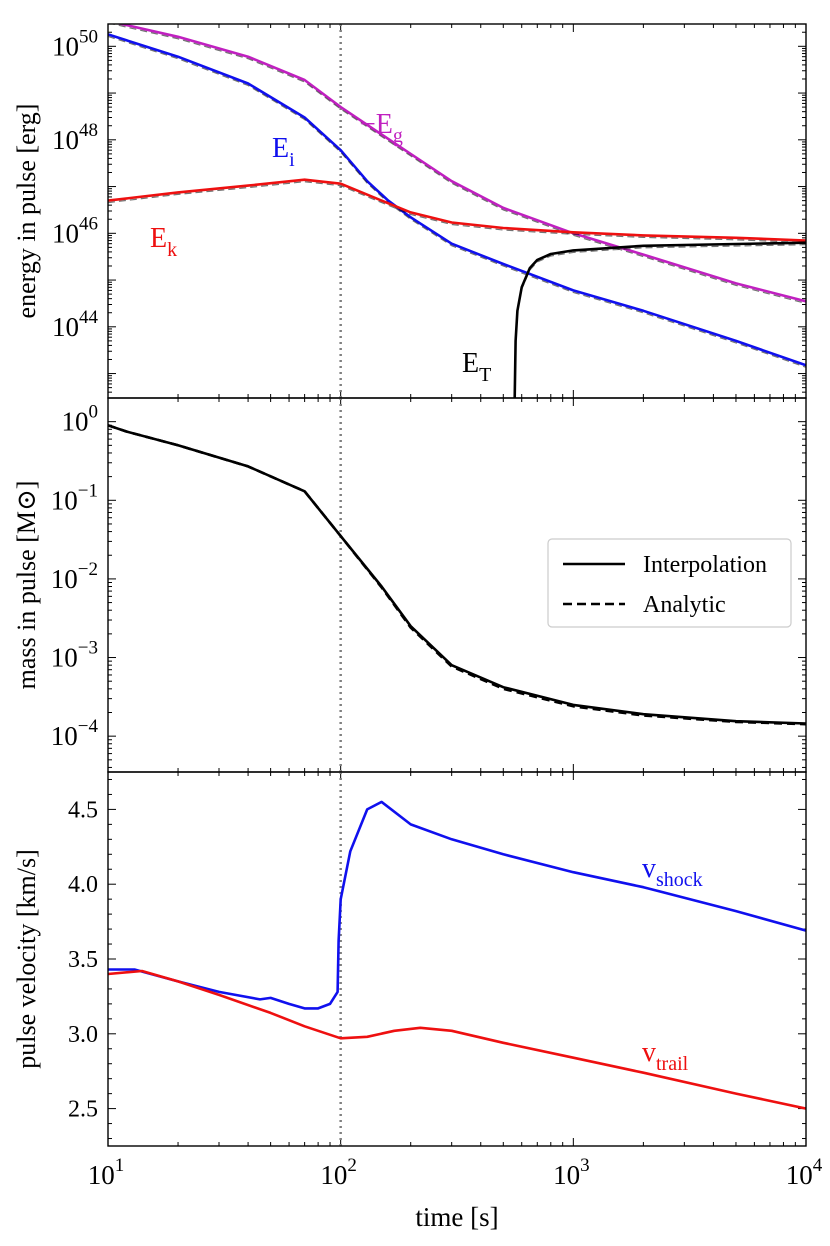 This screenshot has height=1246, width=830. What do you see at coordinates (476, 367) in the screenshot?
I see `series-e-t-label: ET` at bounding box center [476, 367].